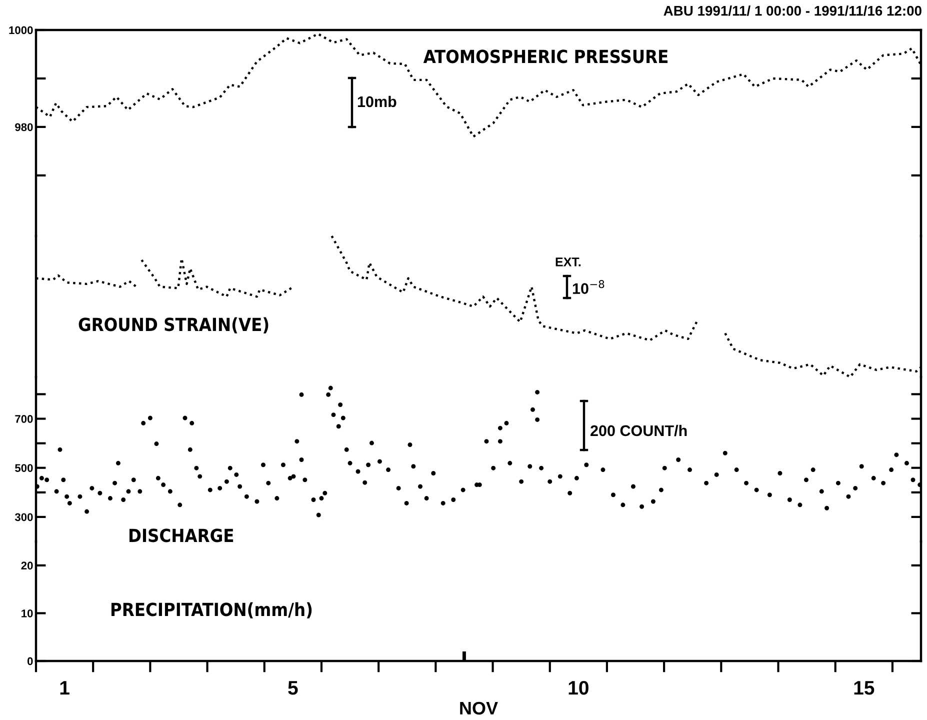 The image size is (927, 720). Describe the element at coordinates (793, 11) in the screenshot. I see `chart-subtitle: ABU 1991/11/ 1 00:00 - 1991/11/16 12:00` at that location.